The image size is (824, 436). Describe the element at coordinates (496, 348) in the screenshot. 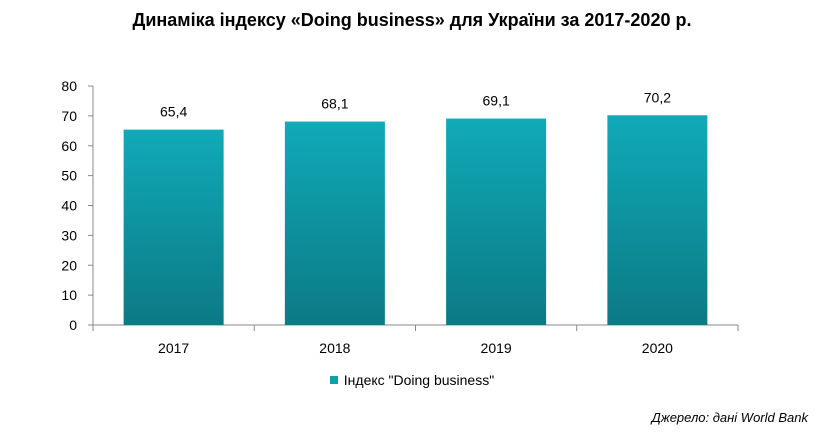

I see `x-tick-label: 2019` at that location.